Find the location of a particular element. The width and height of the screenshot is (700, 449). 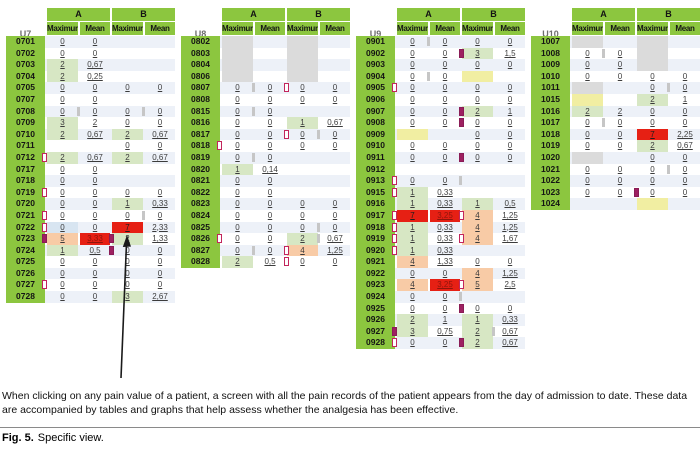

pain-value-cell: 7 is located at coordinates (412, 215).